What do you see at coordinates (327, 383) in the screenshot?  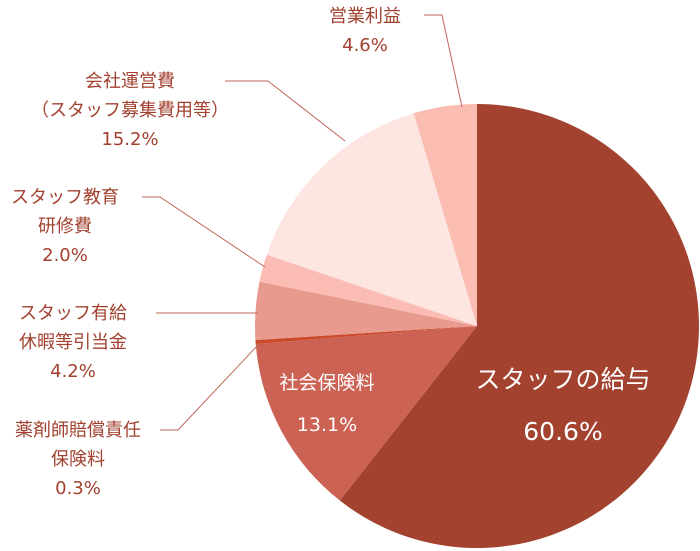 I see `label-social-insurance-name: 社会保険料` at bounding box center [327, 383].